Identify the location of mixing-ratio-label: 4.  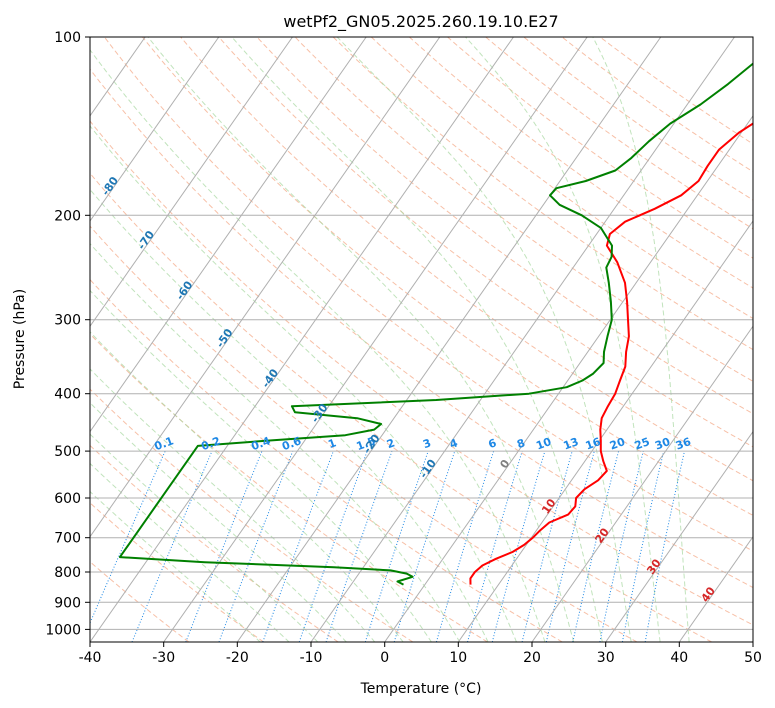
(454, 443).